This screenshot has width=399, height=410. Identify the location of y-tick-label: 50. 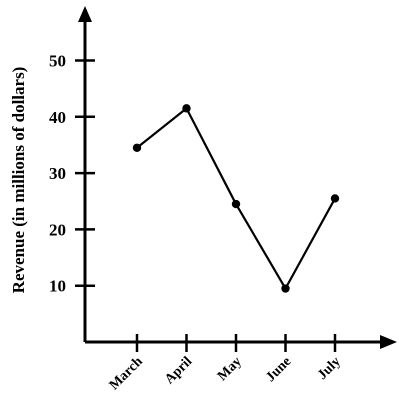
(57, 61).